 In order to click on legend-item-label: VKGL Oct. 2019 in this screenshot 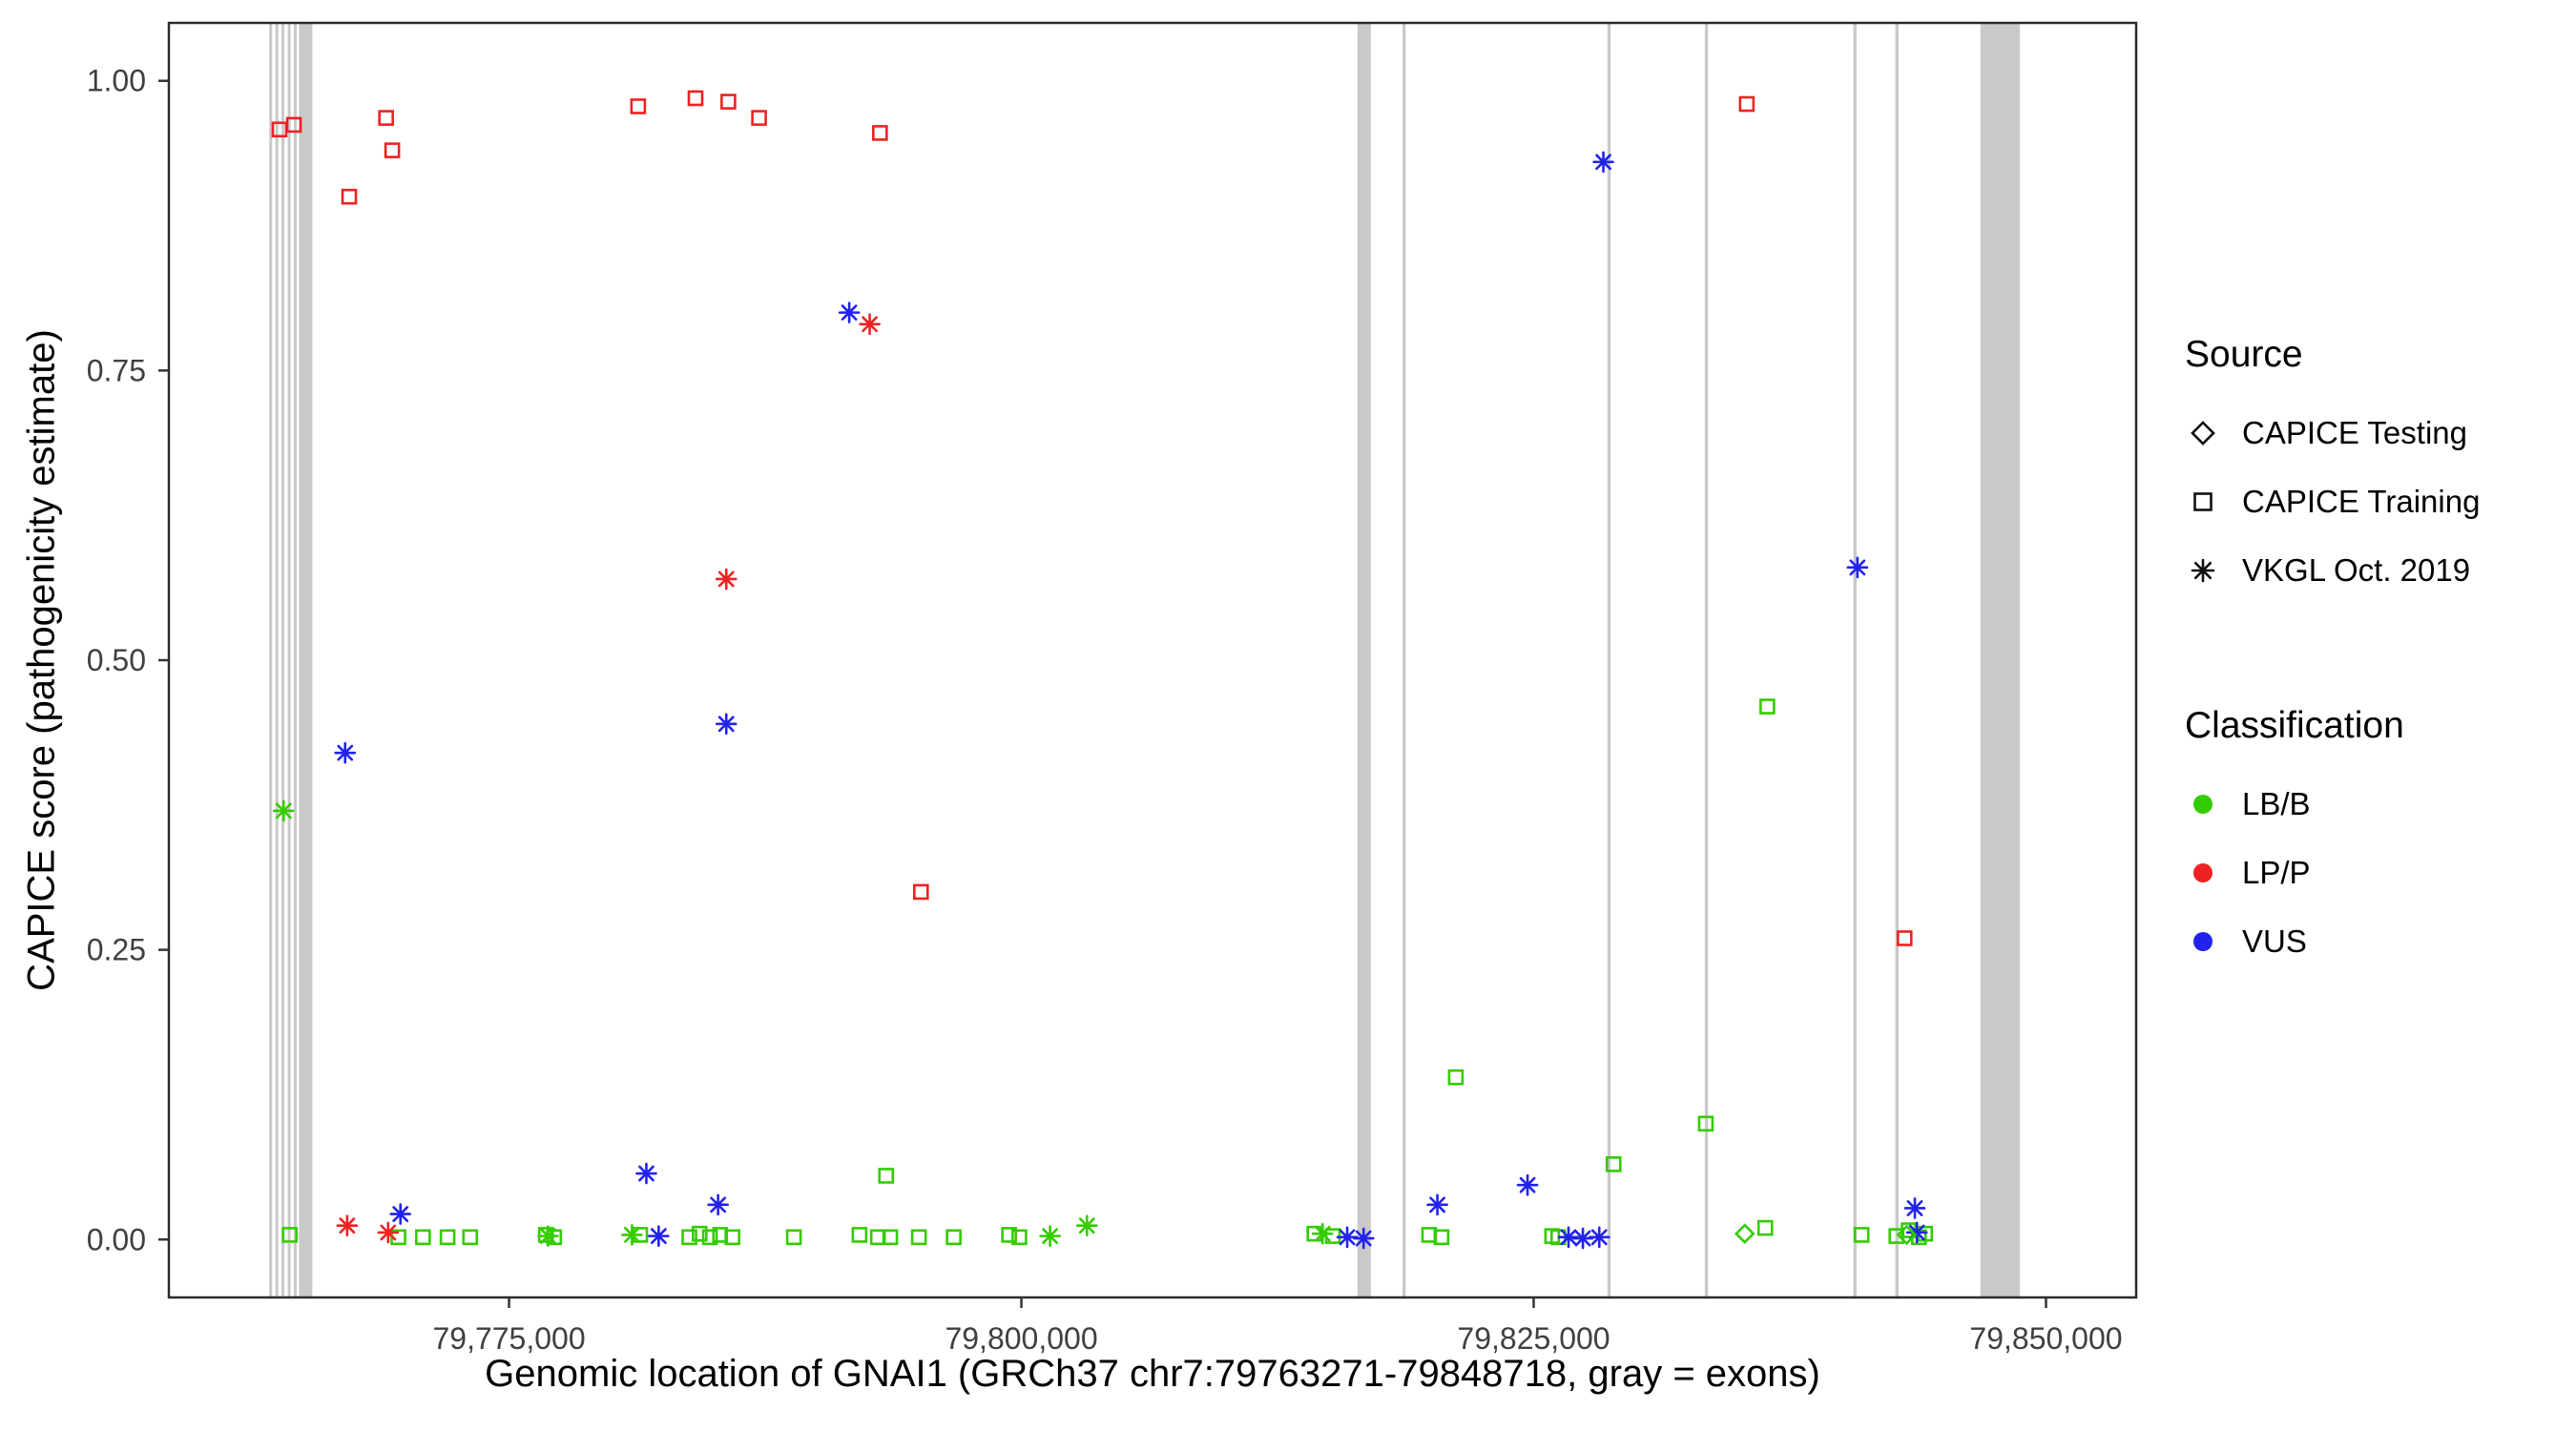, I will do `click(2356, 570)`.